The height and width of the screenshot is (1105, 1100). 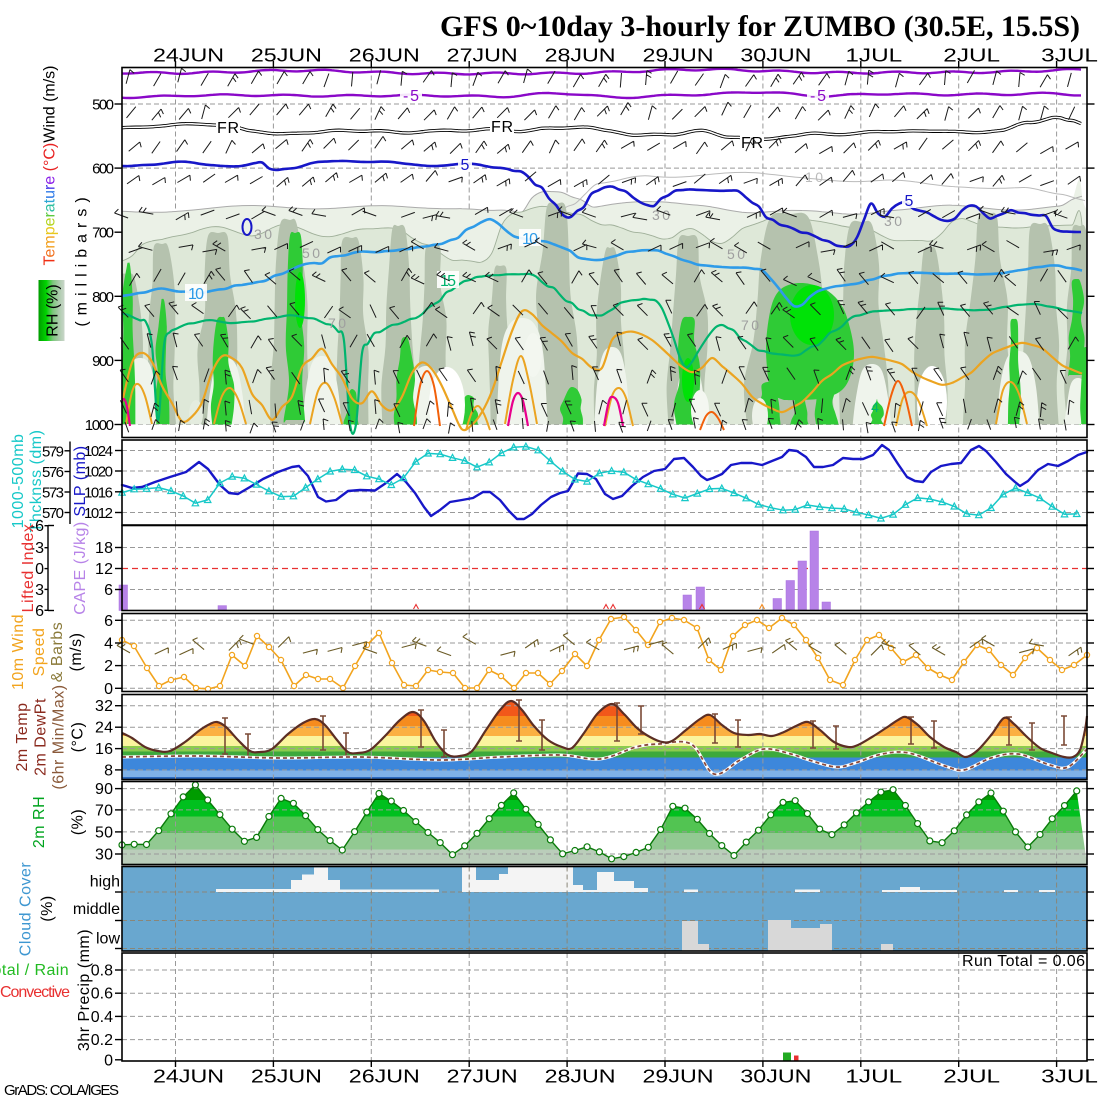 I want to click on svg-text: 50, so click(x=104, y=832).